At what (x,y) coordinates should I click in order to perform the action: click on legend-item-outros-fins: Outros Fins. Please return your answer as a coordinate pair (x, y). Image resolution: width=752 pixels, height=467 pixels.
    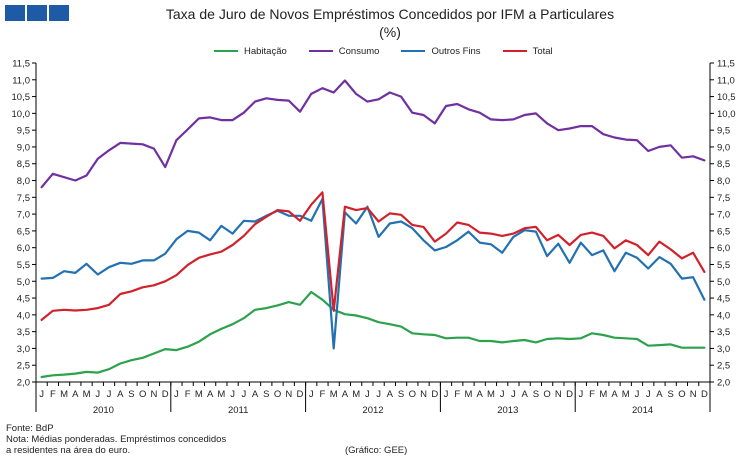
    Looking at the image, I should click on (441, 51).